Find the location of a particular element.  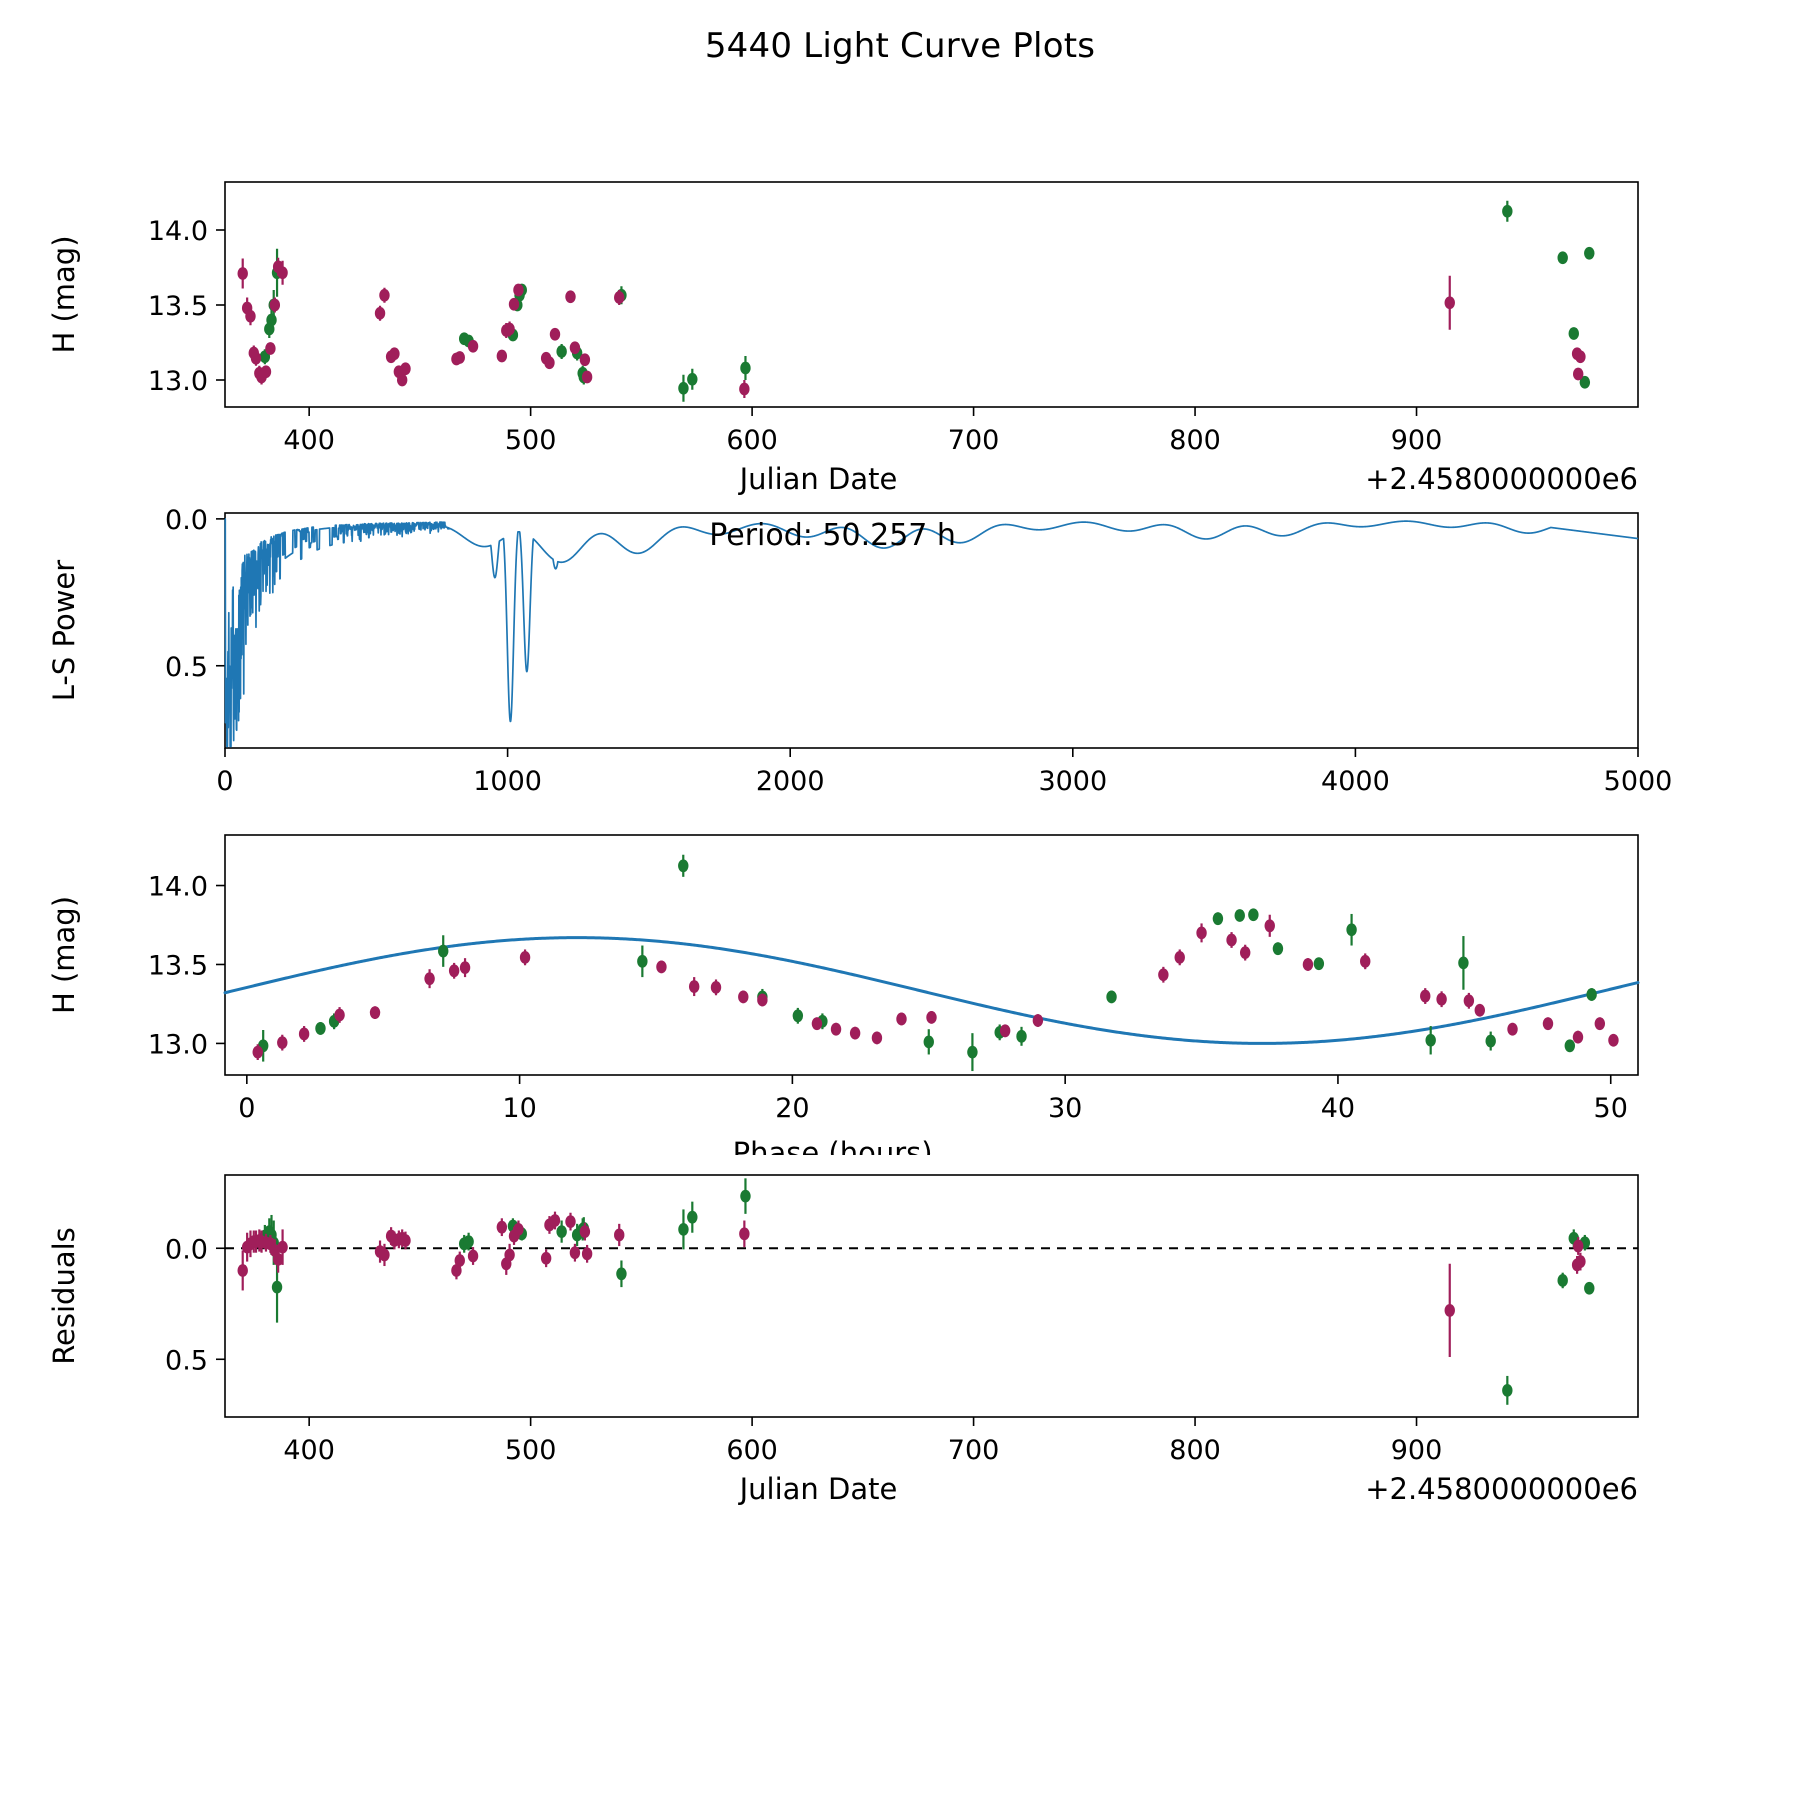

x-axis-label-rotational-period: Rotational Period (Hours) is located at coordinates (833, 813).